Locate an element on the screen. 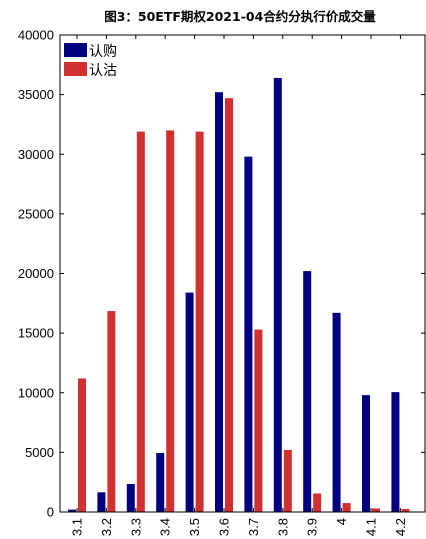  y-tick-label: 25000 is located at coordinates (36, 213).